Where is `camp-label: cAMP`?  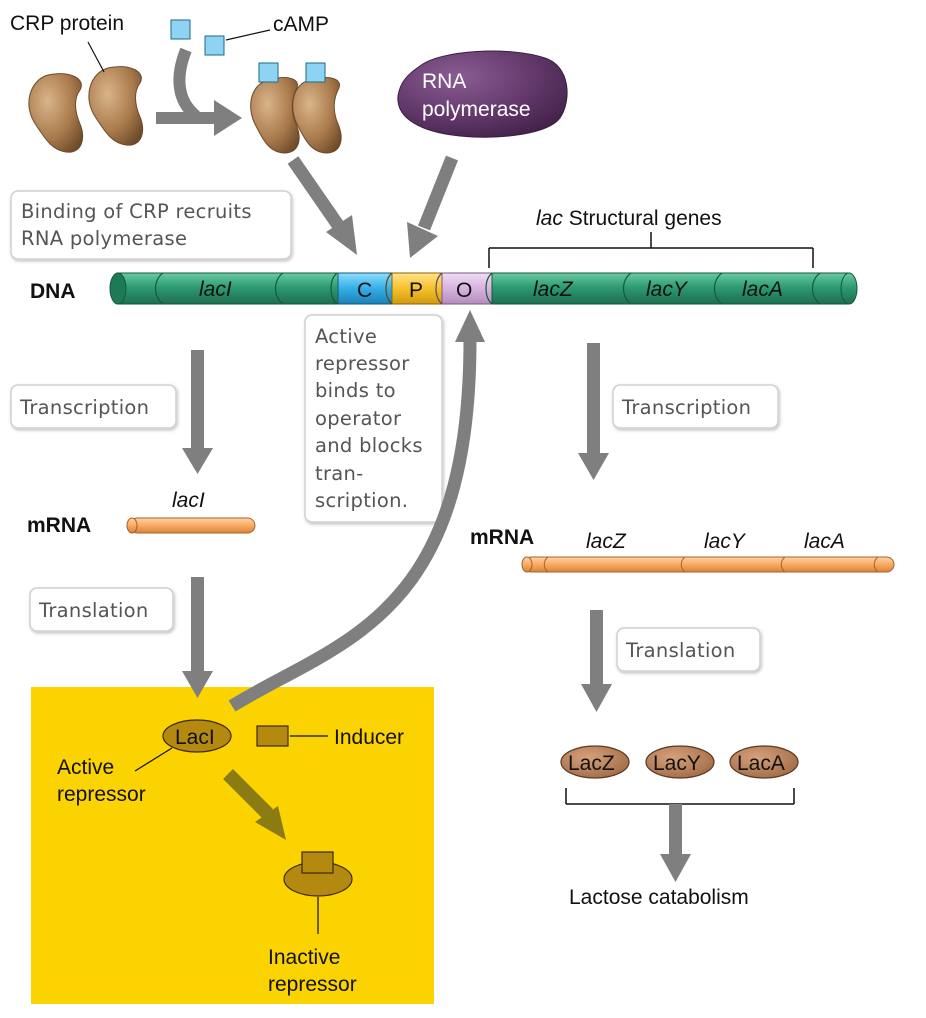
camp-label: cAMP is located at coordinates (301, 24).